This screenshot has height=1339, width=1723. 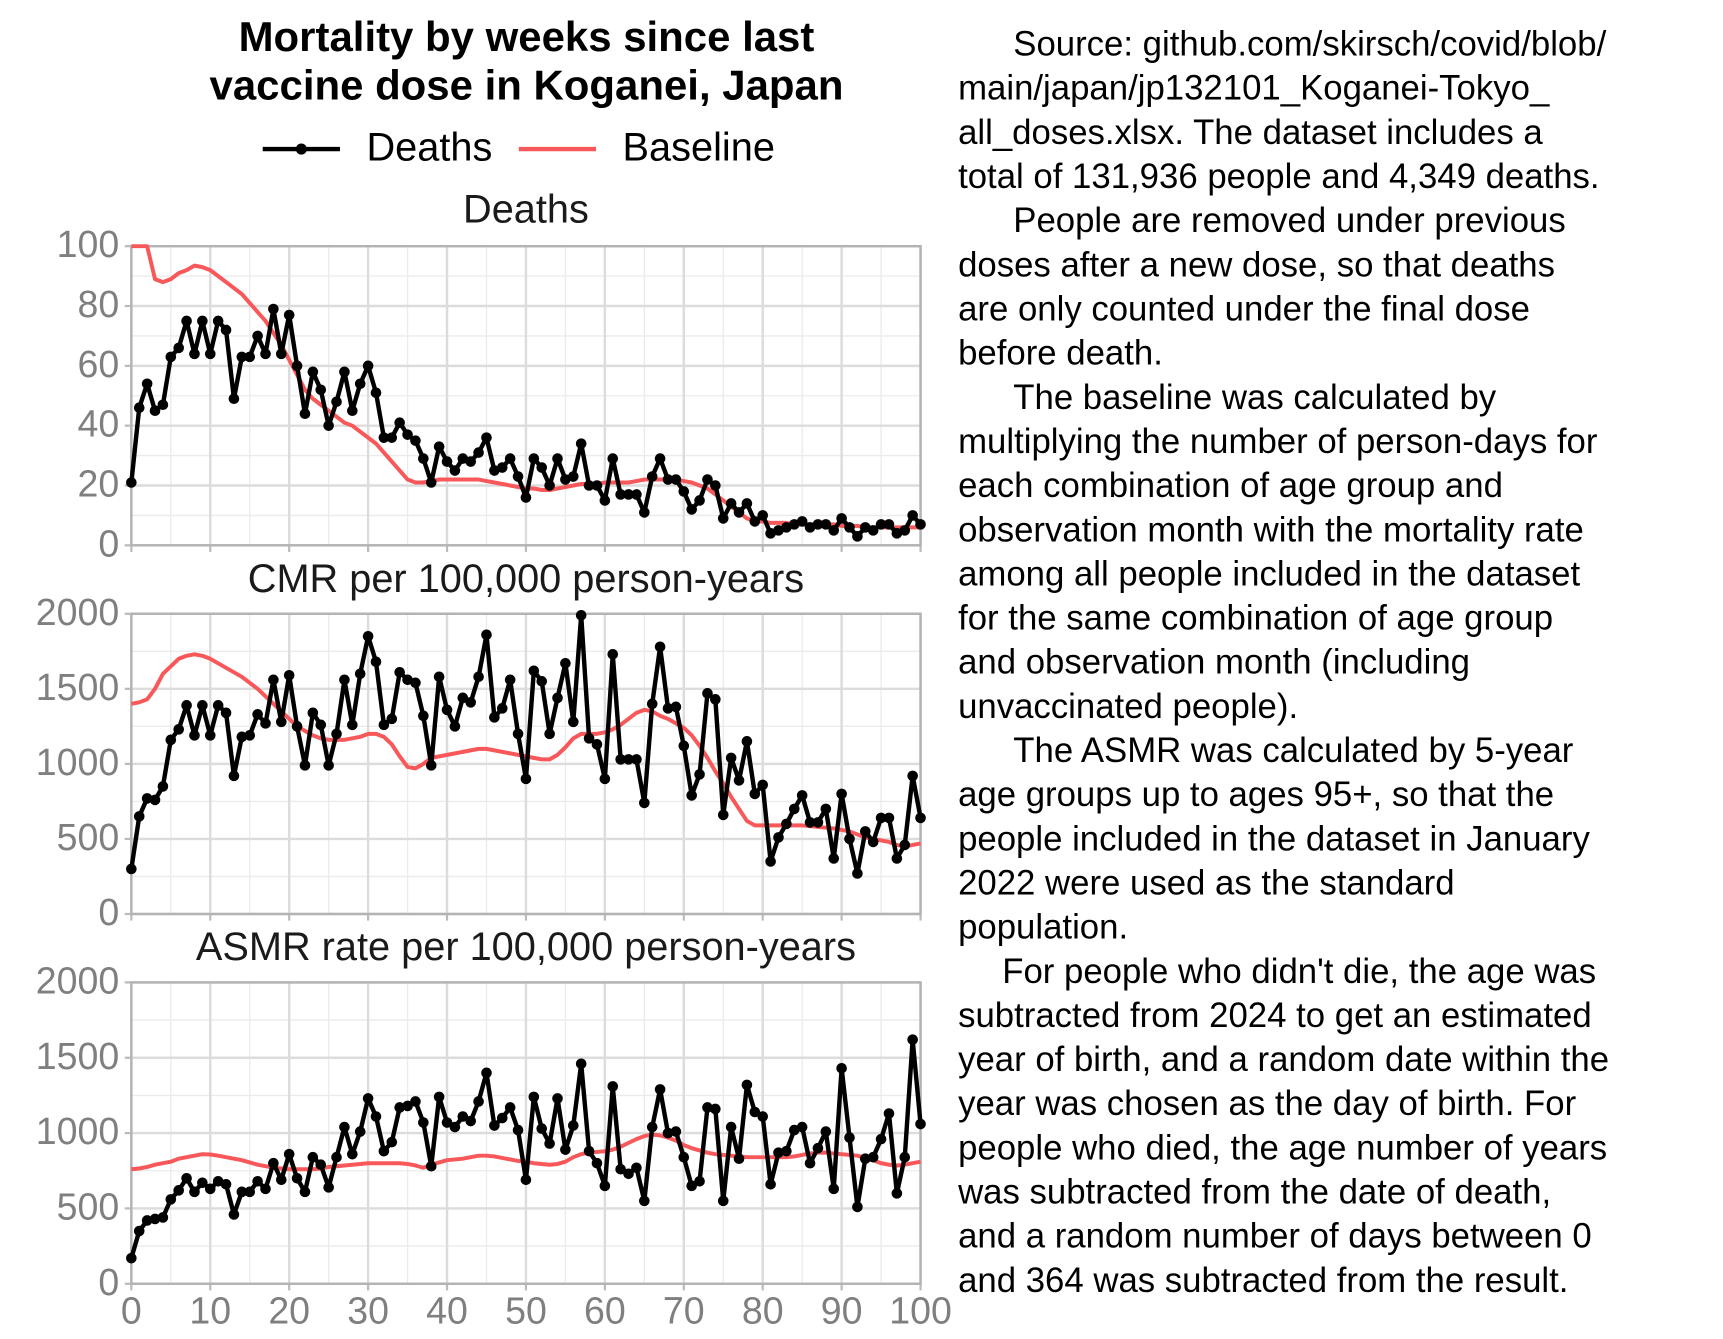 I want to click on note-line: among all people included in the dataset, so click(x=1269, y=574).